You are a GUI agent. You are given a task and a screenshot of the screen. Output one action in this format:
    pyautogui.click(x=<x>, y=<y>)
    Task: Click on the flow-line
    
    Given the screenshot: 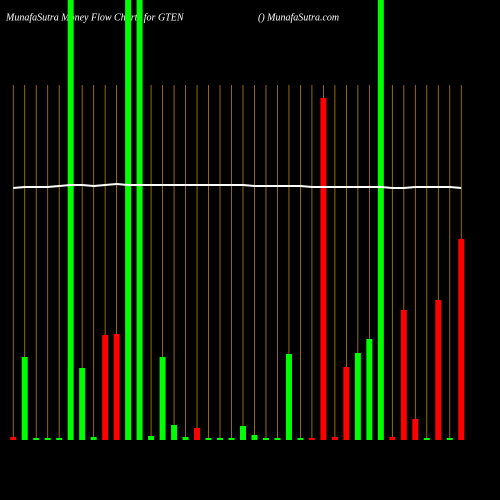 What is the action you would take?
    pyautogui.click(x=237, y=185)
    